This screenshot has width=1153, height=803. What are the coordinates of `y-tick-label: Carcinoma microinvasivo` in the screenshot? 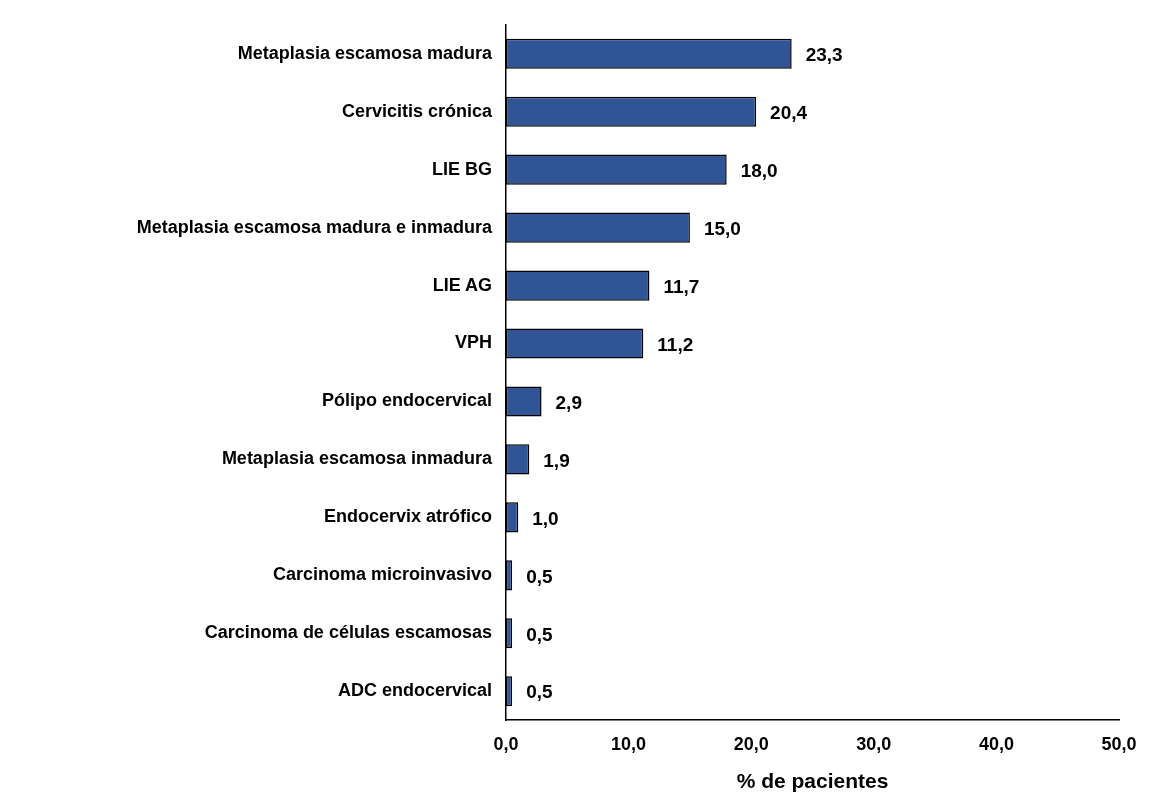 It's located at (382, 574).